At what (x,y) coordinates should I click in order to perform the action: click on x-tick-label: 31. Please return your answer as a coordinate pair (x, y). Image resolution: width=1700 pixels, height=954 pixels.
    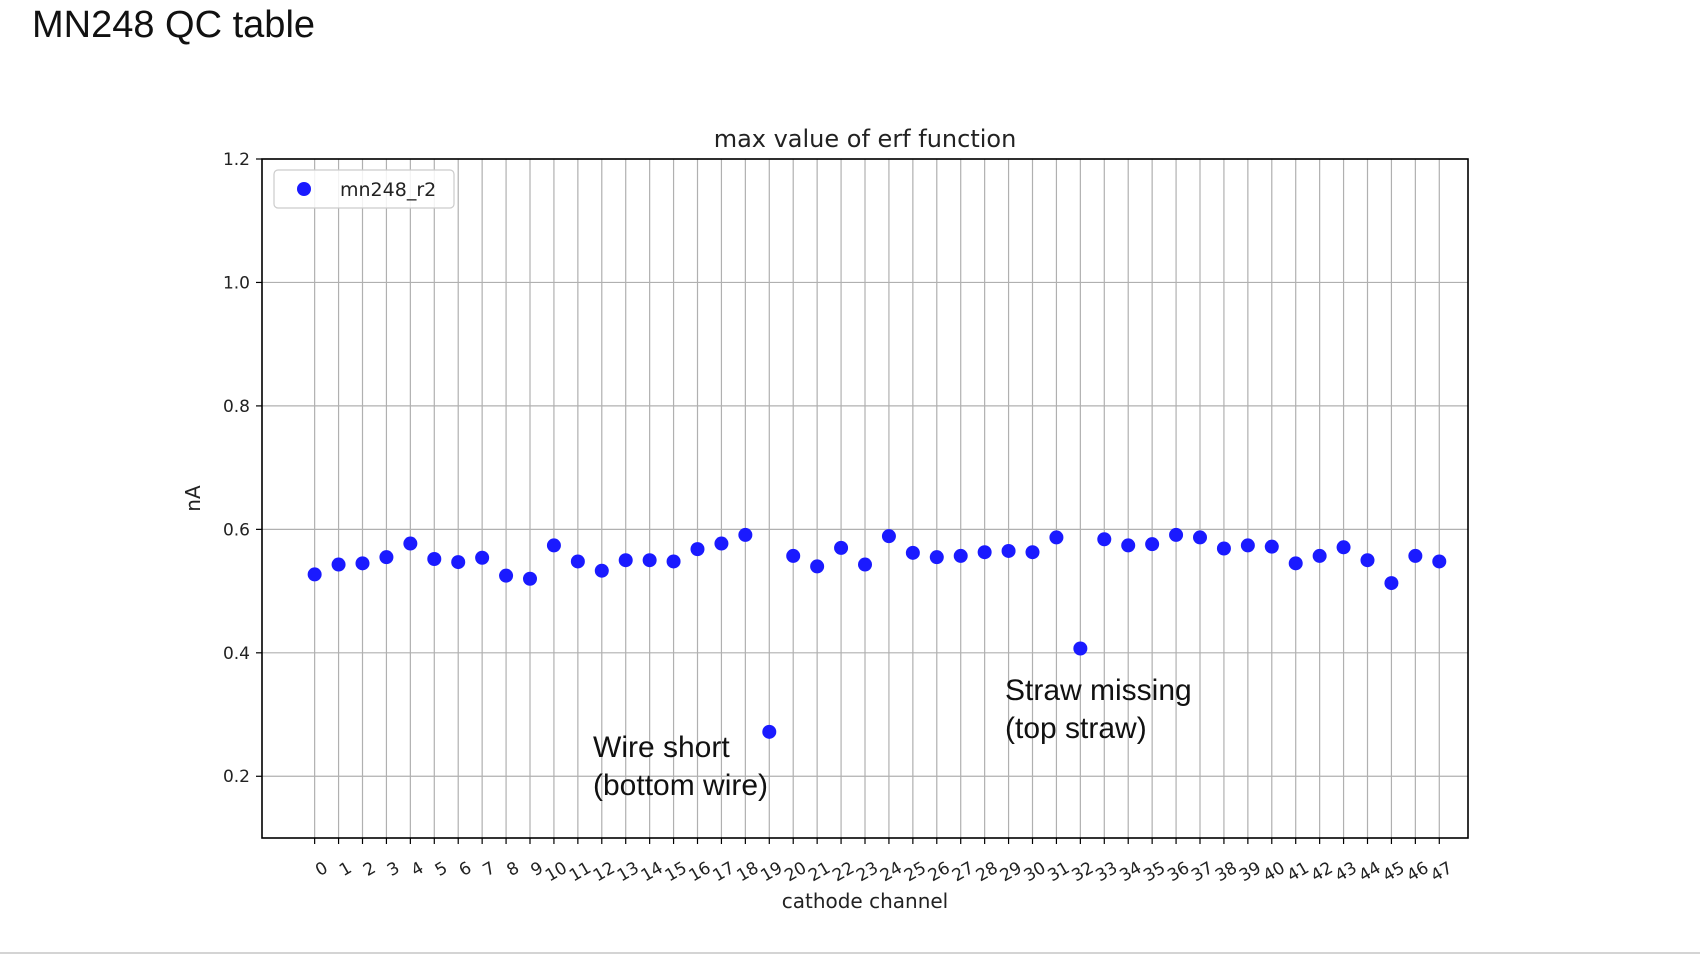
    Looking at the image, I should click on (1059, 872).